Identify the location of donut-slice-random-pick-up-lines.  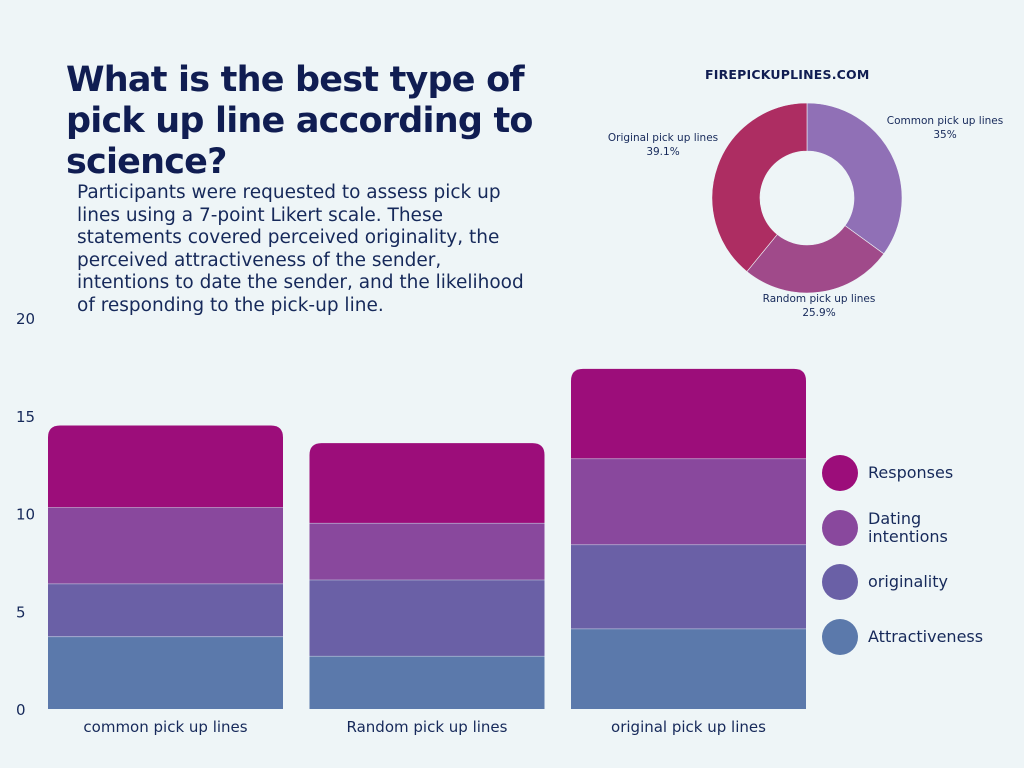
(815, 259).